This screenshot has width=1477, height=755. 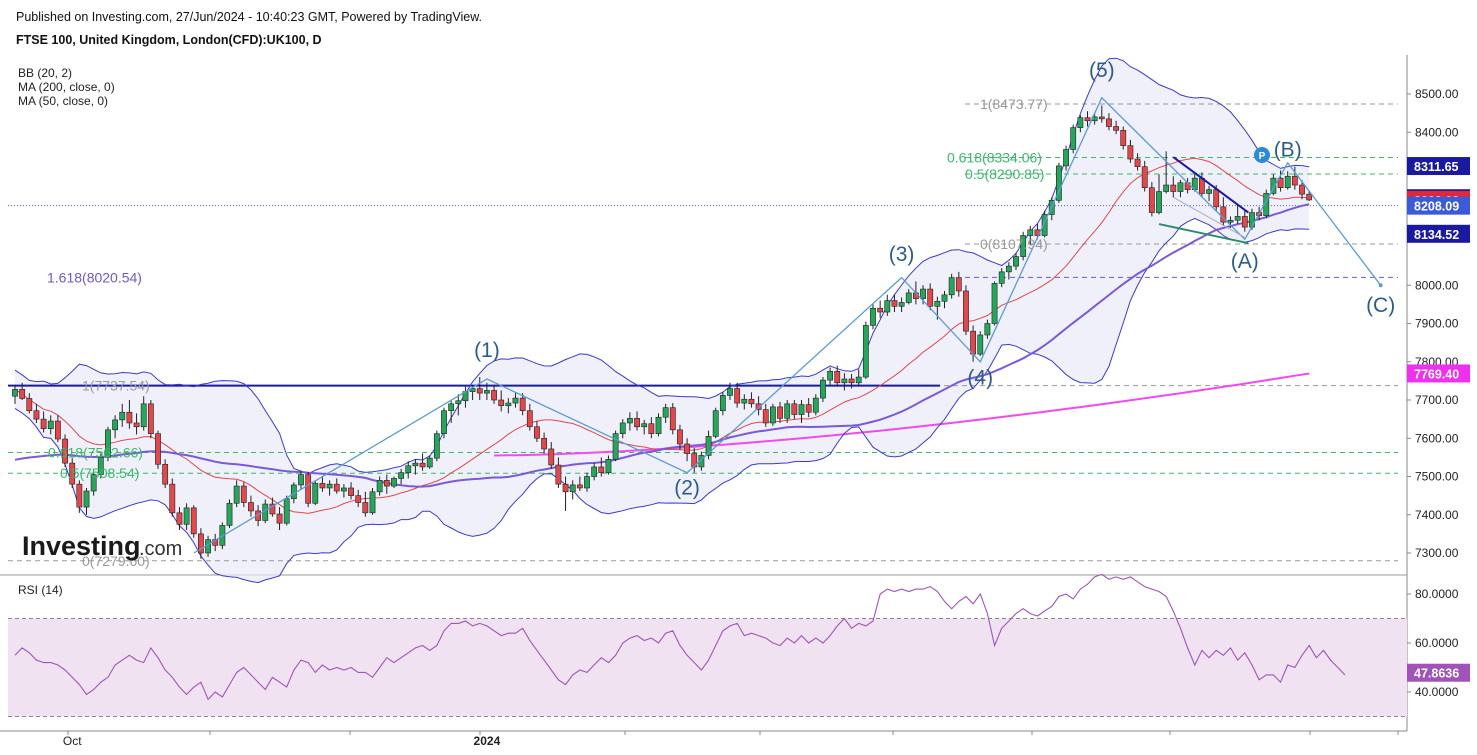 What do you see at coordinates (1437, 94) in the screenshot?
I see `price-tick-label: 8500.00` at bounding box center [1437, 94].